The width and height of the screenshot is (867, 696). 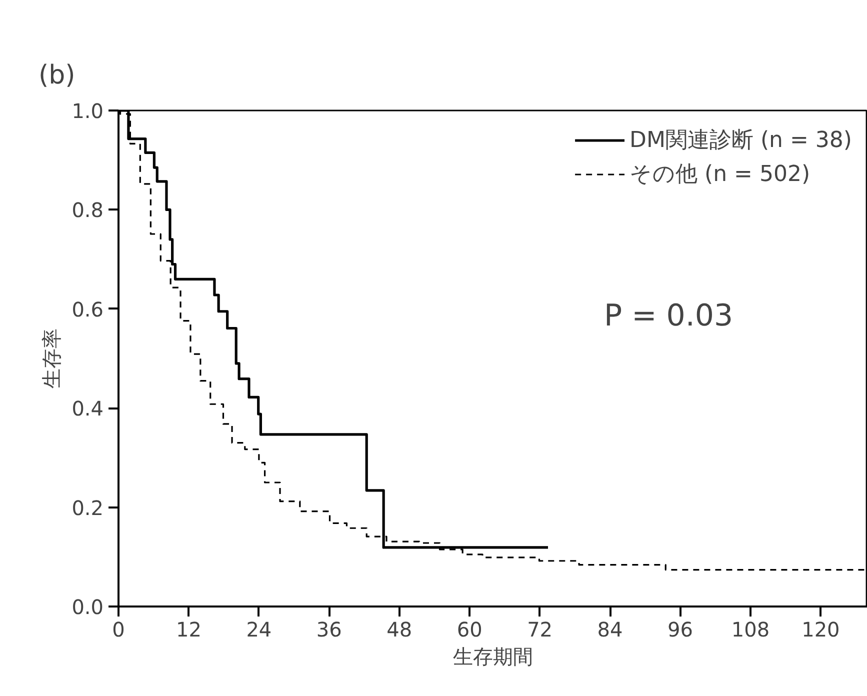 I want to click on x-tick-label: 24, so click(x=259, y=630).